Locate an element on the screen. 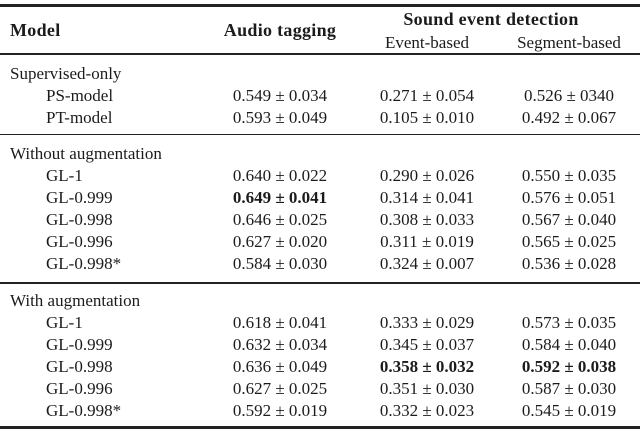 This screenshot has height=433, width=640. audio-tagging-value: 0.649 ± 0.041 is located at coordinates (280, 198).